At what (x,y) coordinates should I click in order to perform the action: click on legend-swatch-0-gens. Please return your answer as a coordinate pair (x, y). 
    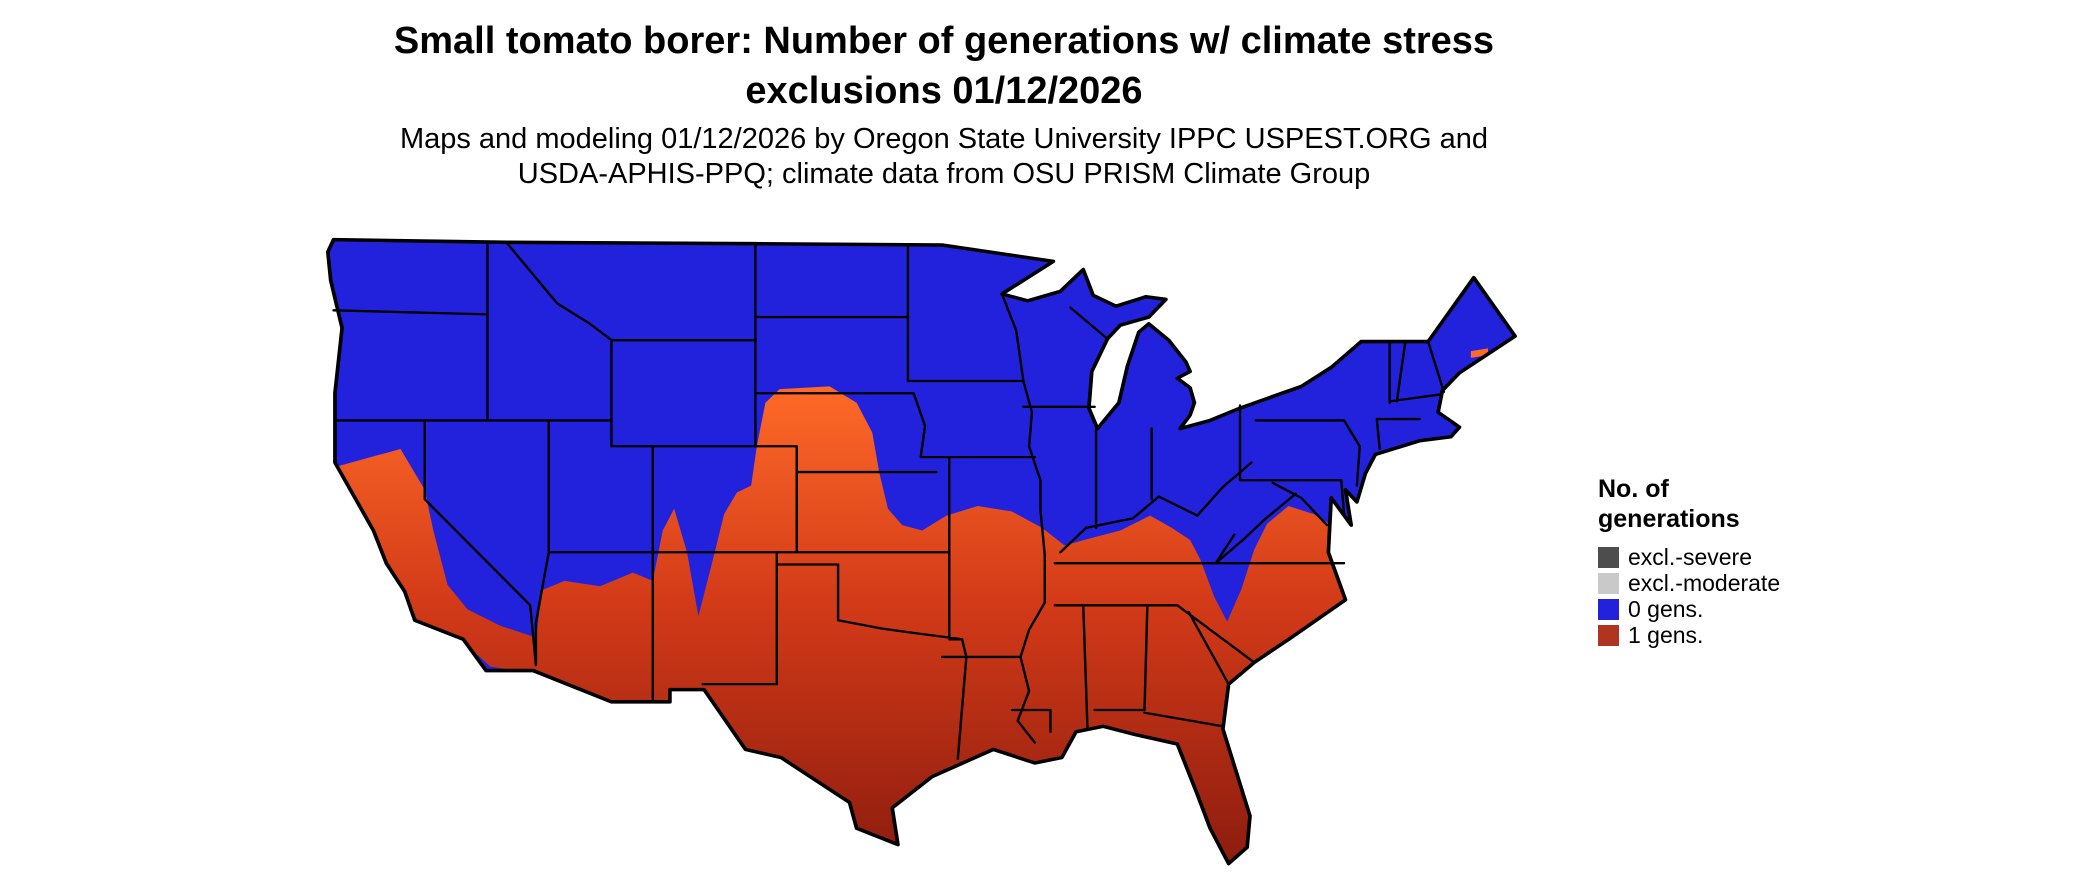
    Looking at the image, I should click on (1608, 609).